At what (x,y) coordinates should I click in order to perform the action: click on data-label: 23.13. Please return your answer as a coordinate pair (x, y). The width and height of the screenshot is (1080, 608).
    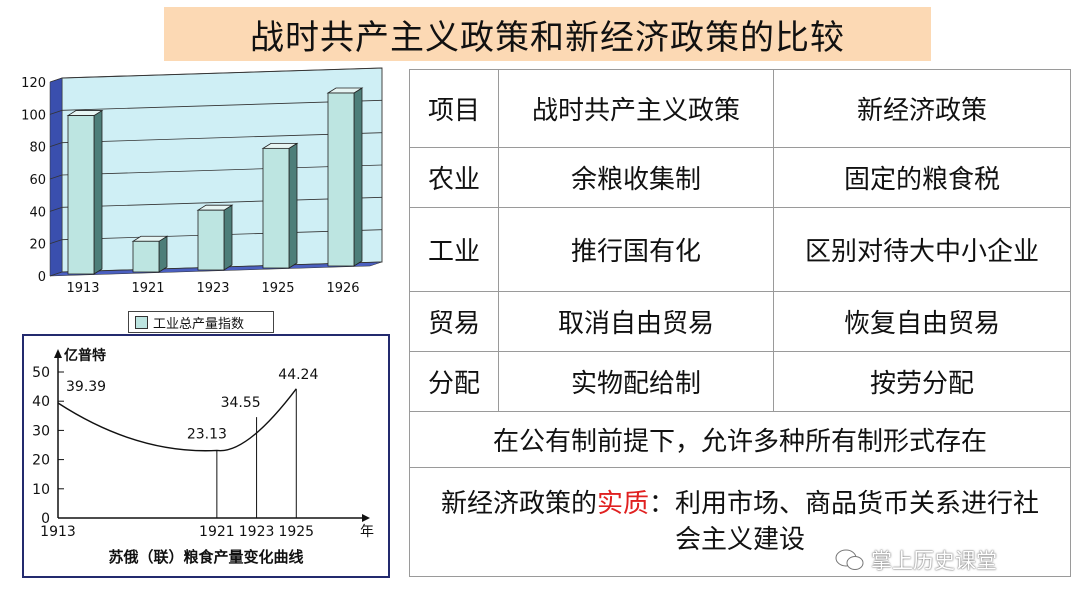
    Looking at the image, I should click on (207, 434).